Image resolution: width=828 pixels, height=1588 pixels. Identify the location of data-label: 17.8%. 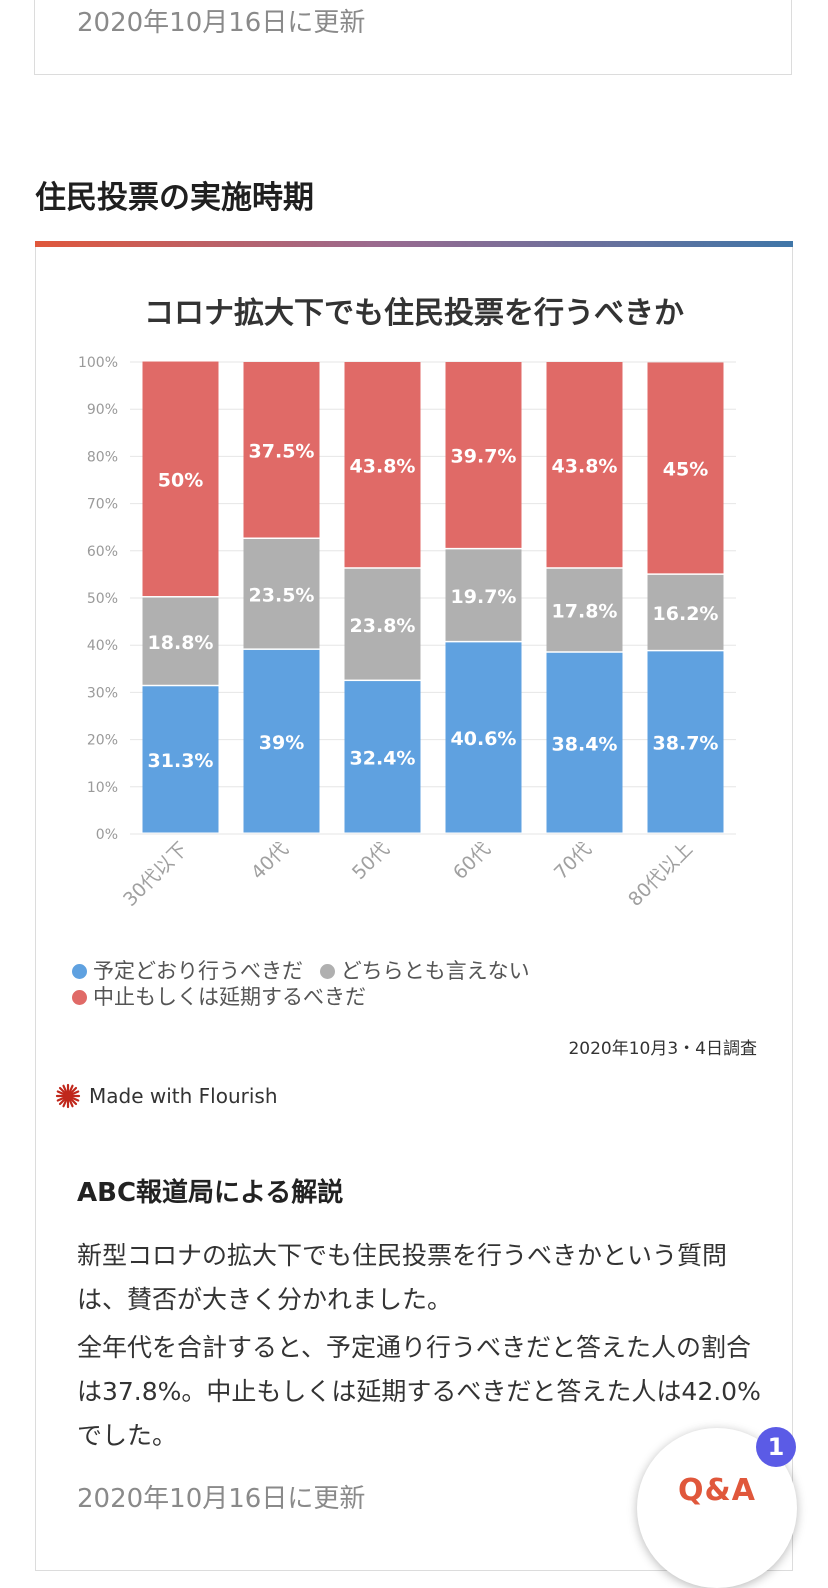
(585, 612).